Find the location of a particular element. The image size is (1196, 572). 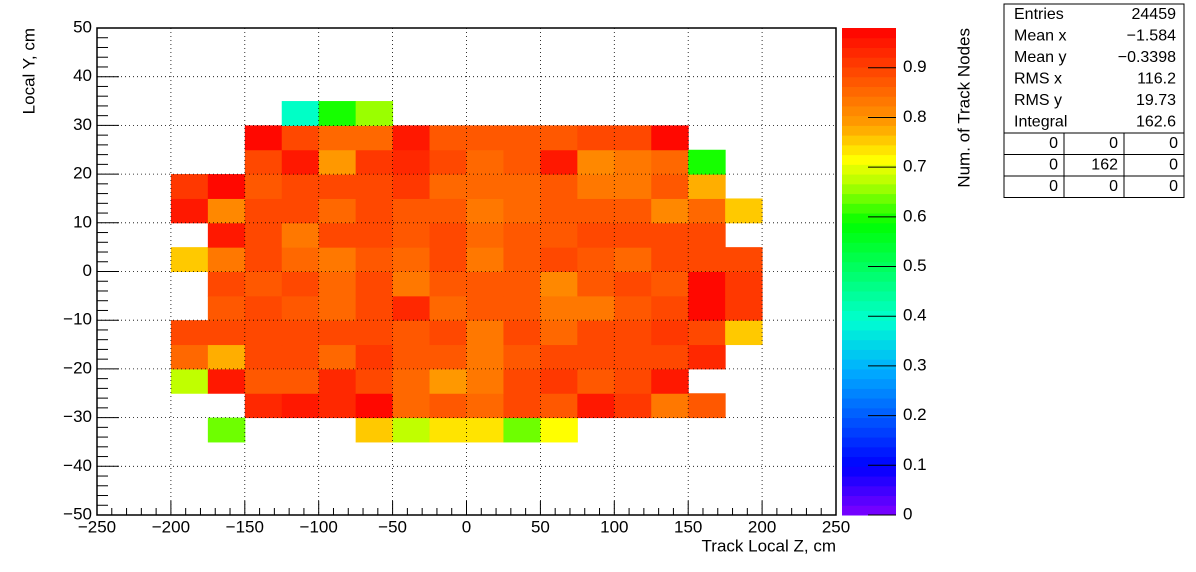

stats-value: 162.6 is located at coordinates (1156, 121).